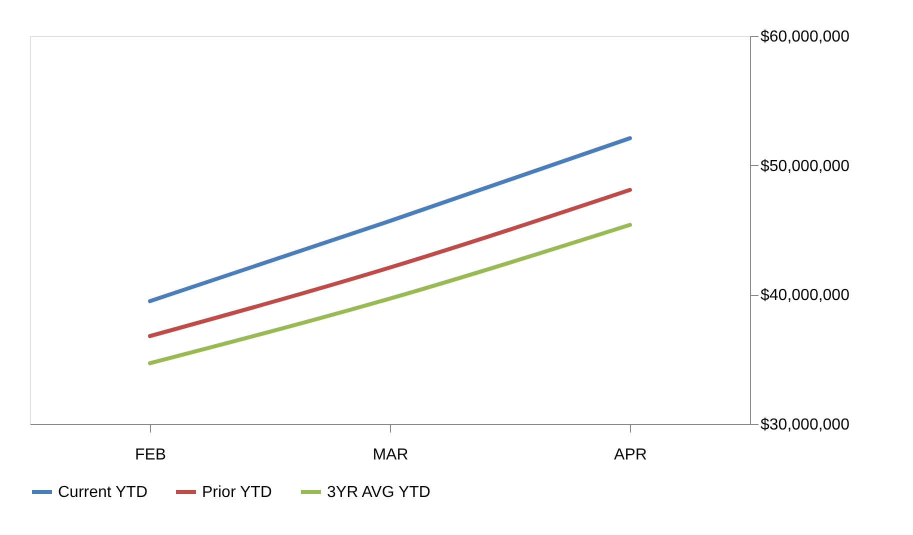 The image size is (913, 535). Describe the element at coordinates (805, 37) in the screenshot. I see `y-tick-label: $60,000,000` at that location.